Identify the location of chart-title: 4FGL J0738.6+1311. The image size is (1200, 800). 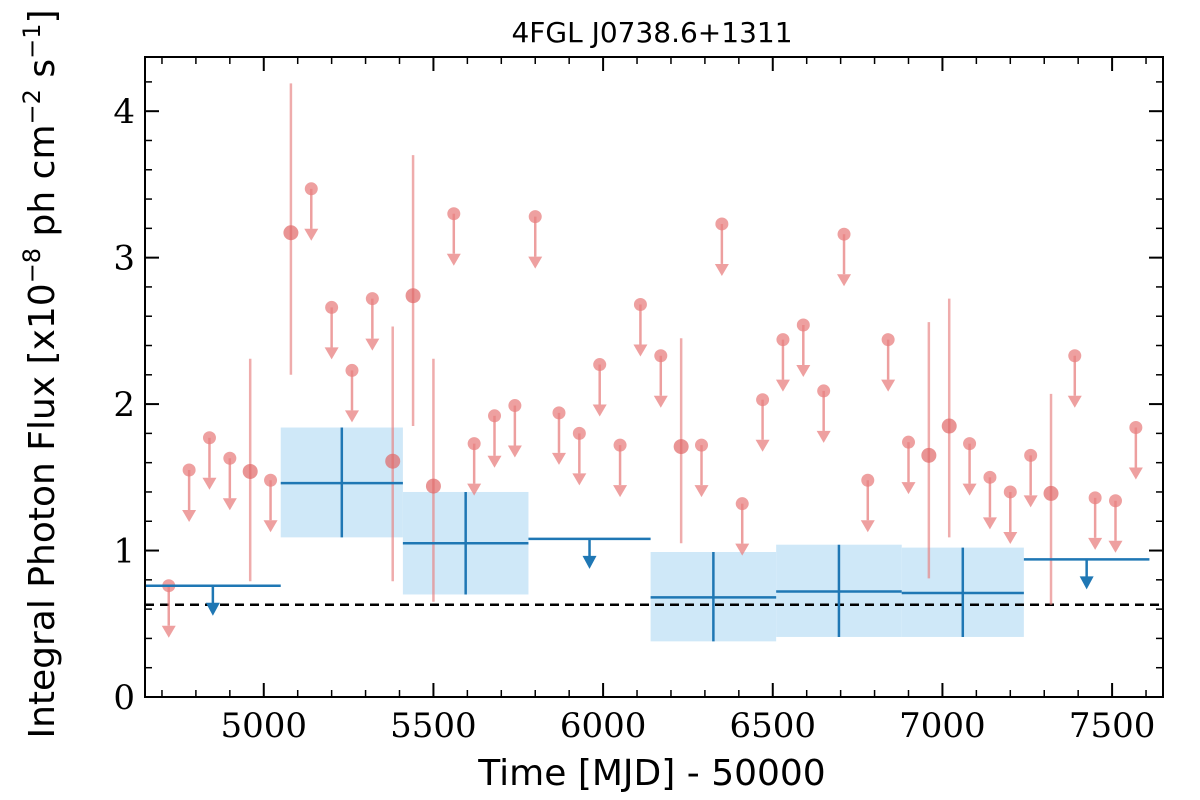
(651, 32).